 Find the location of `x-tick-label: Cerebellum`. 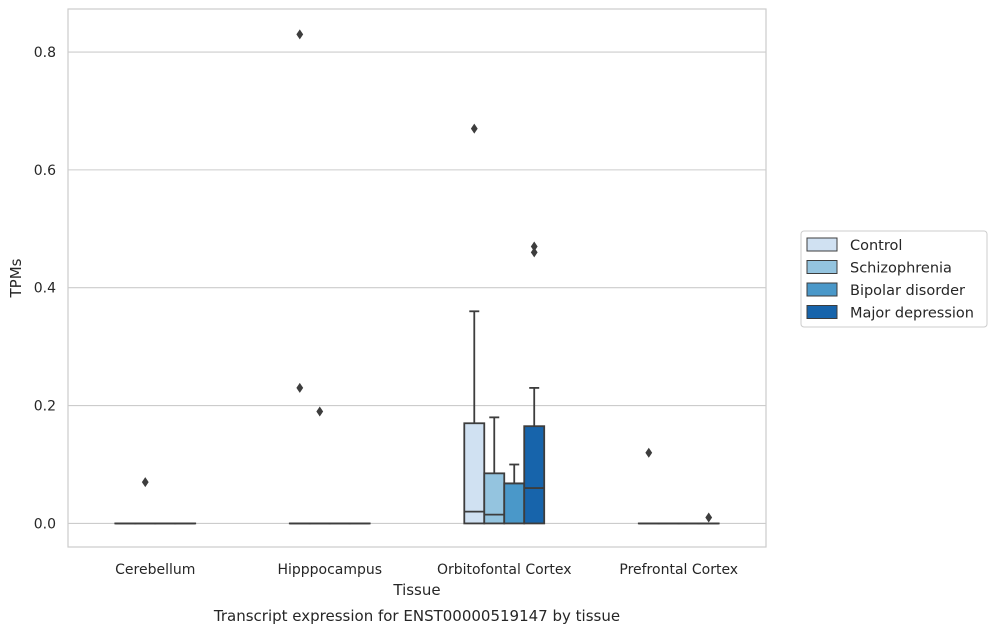

x-tick-label: Cerebellum is located at coordinates (155, 570).